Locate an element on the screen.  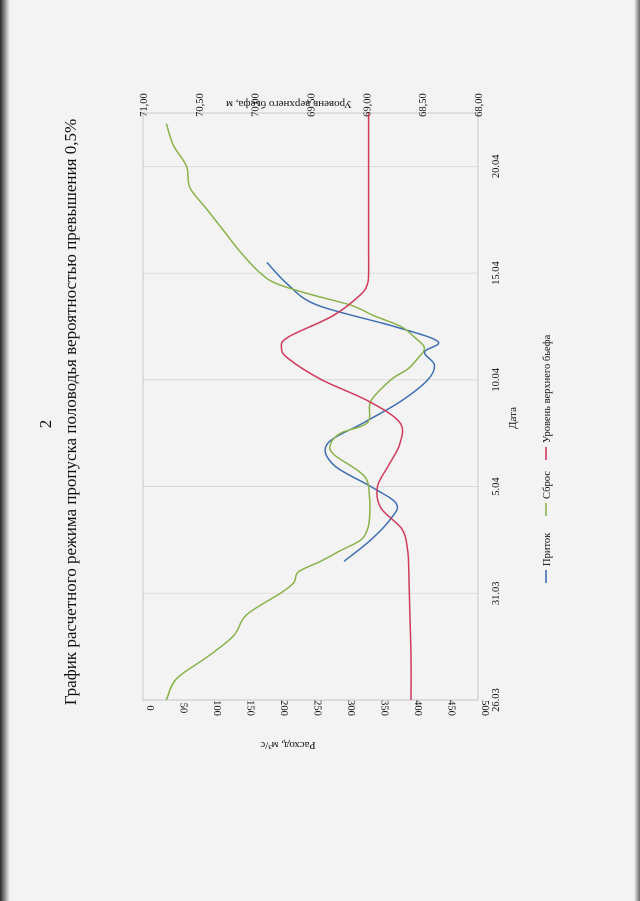
scan-edge-right is located at coordinates (637, 450).